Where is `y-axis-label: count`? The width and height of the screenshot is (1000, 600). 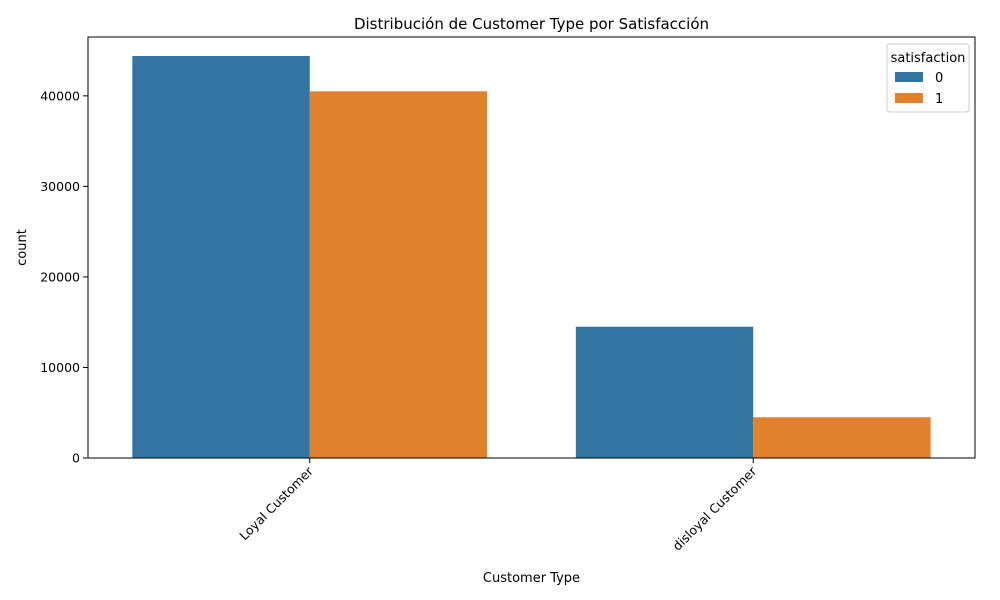 y-axis-label: count is located at coordinates (22, 247).